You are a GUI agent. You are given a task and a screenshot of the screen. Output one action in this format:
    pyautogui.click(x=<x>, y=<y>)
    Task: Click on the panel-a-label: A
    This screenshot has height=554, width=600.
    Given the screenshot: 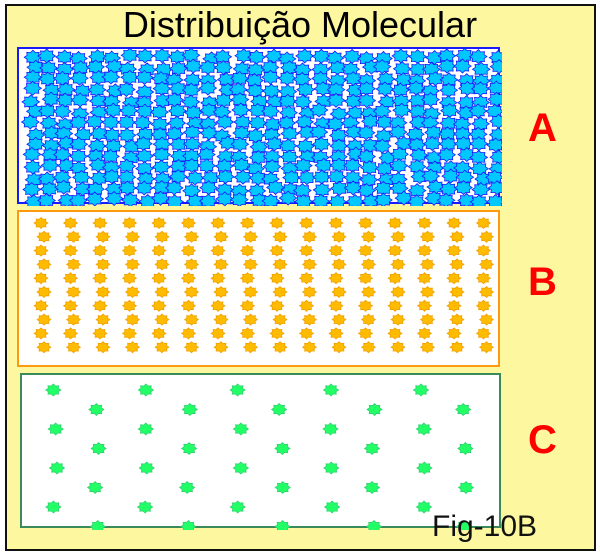 What is the action you would take?
    pyautogui.click(x=542, y=128)
    